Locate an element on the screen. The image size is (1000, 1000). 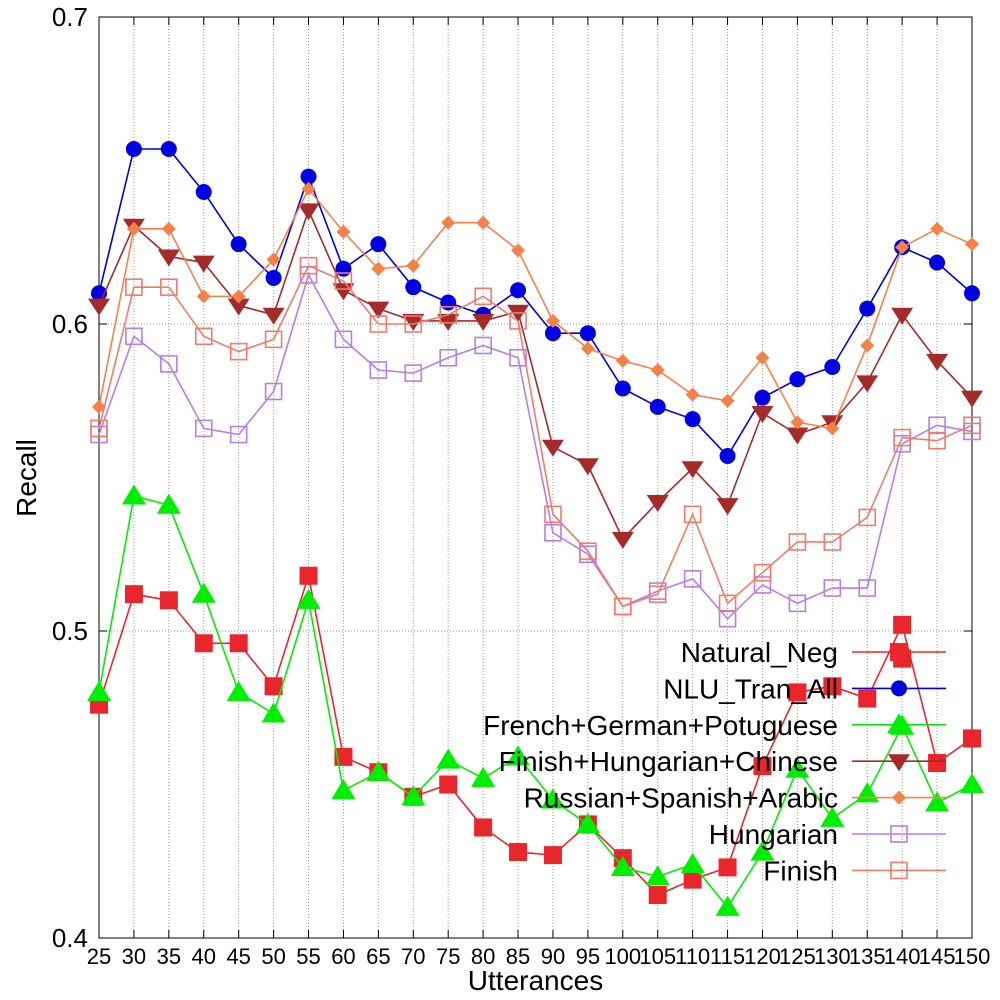
x-tick-label: 135 is located at coordinates (867, 956).